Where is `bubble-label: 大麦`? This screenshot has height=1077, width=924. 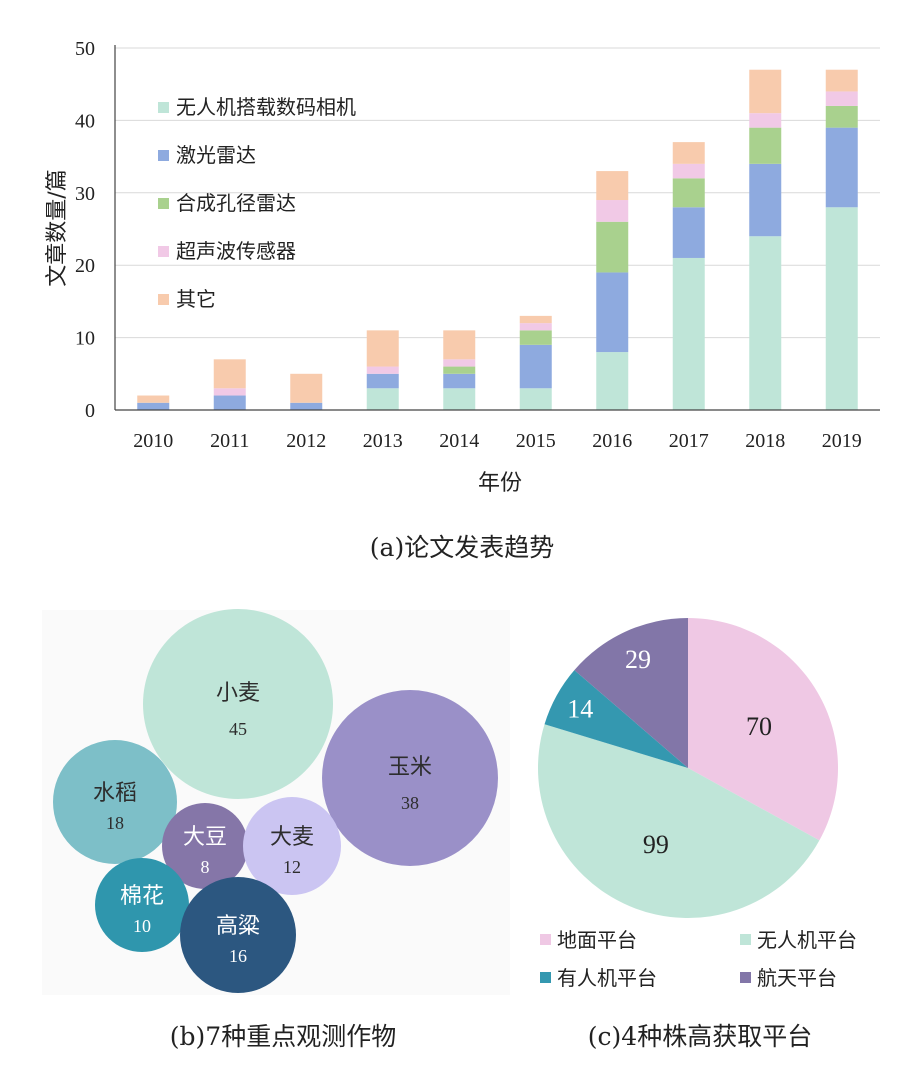
bubble-label: 大麦 is located at coordinates (292, 837).